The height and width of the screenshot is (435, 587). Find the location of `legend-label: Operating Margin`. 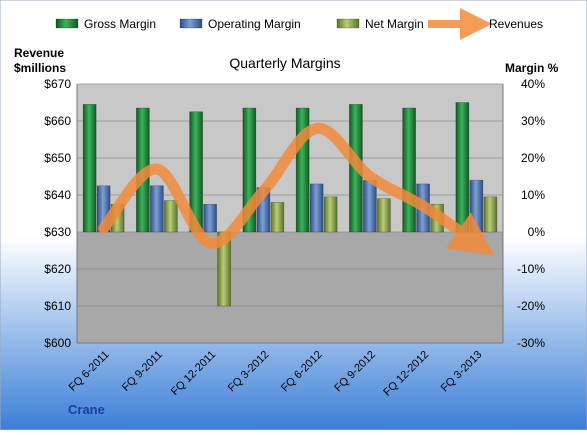

legend-label: Operating Margin is located at coordinates (254, 24).